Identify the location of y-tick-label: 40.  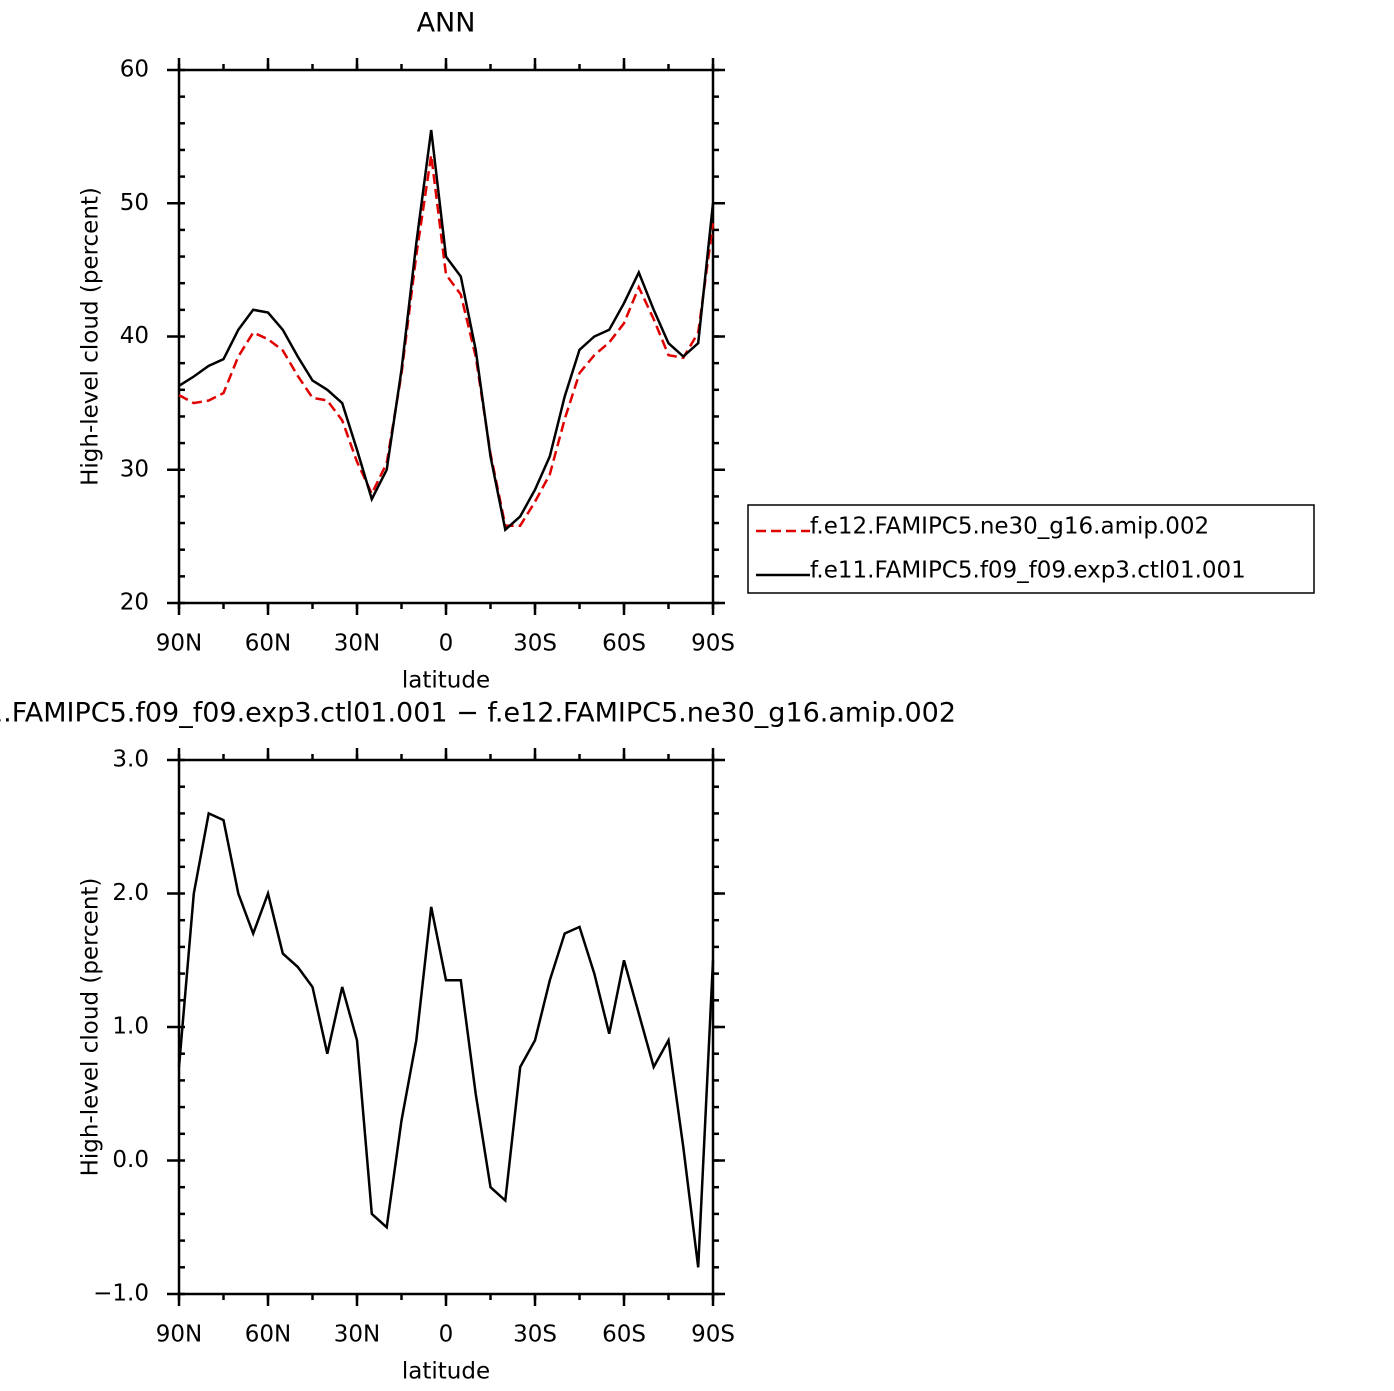
(134, 336).